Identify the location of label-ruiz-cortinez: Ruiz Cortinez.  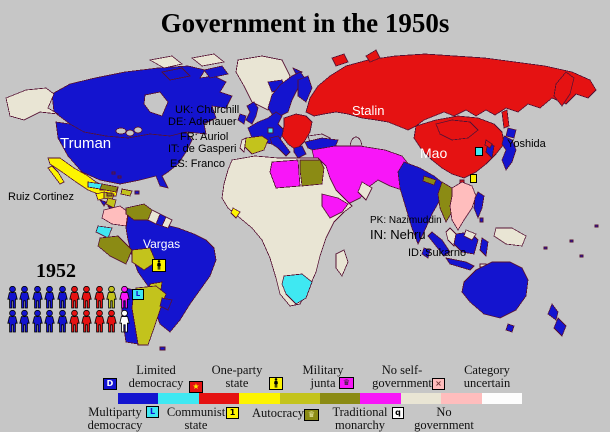
(41, 197).